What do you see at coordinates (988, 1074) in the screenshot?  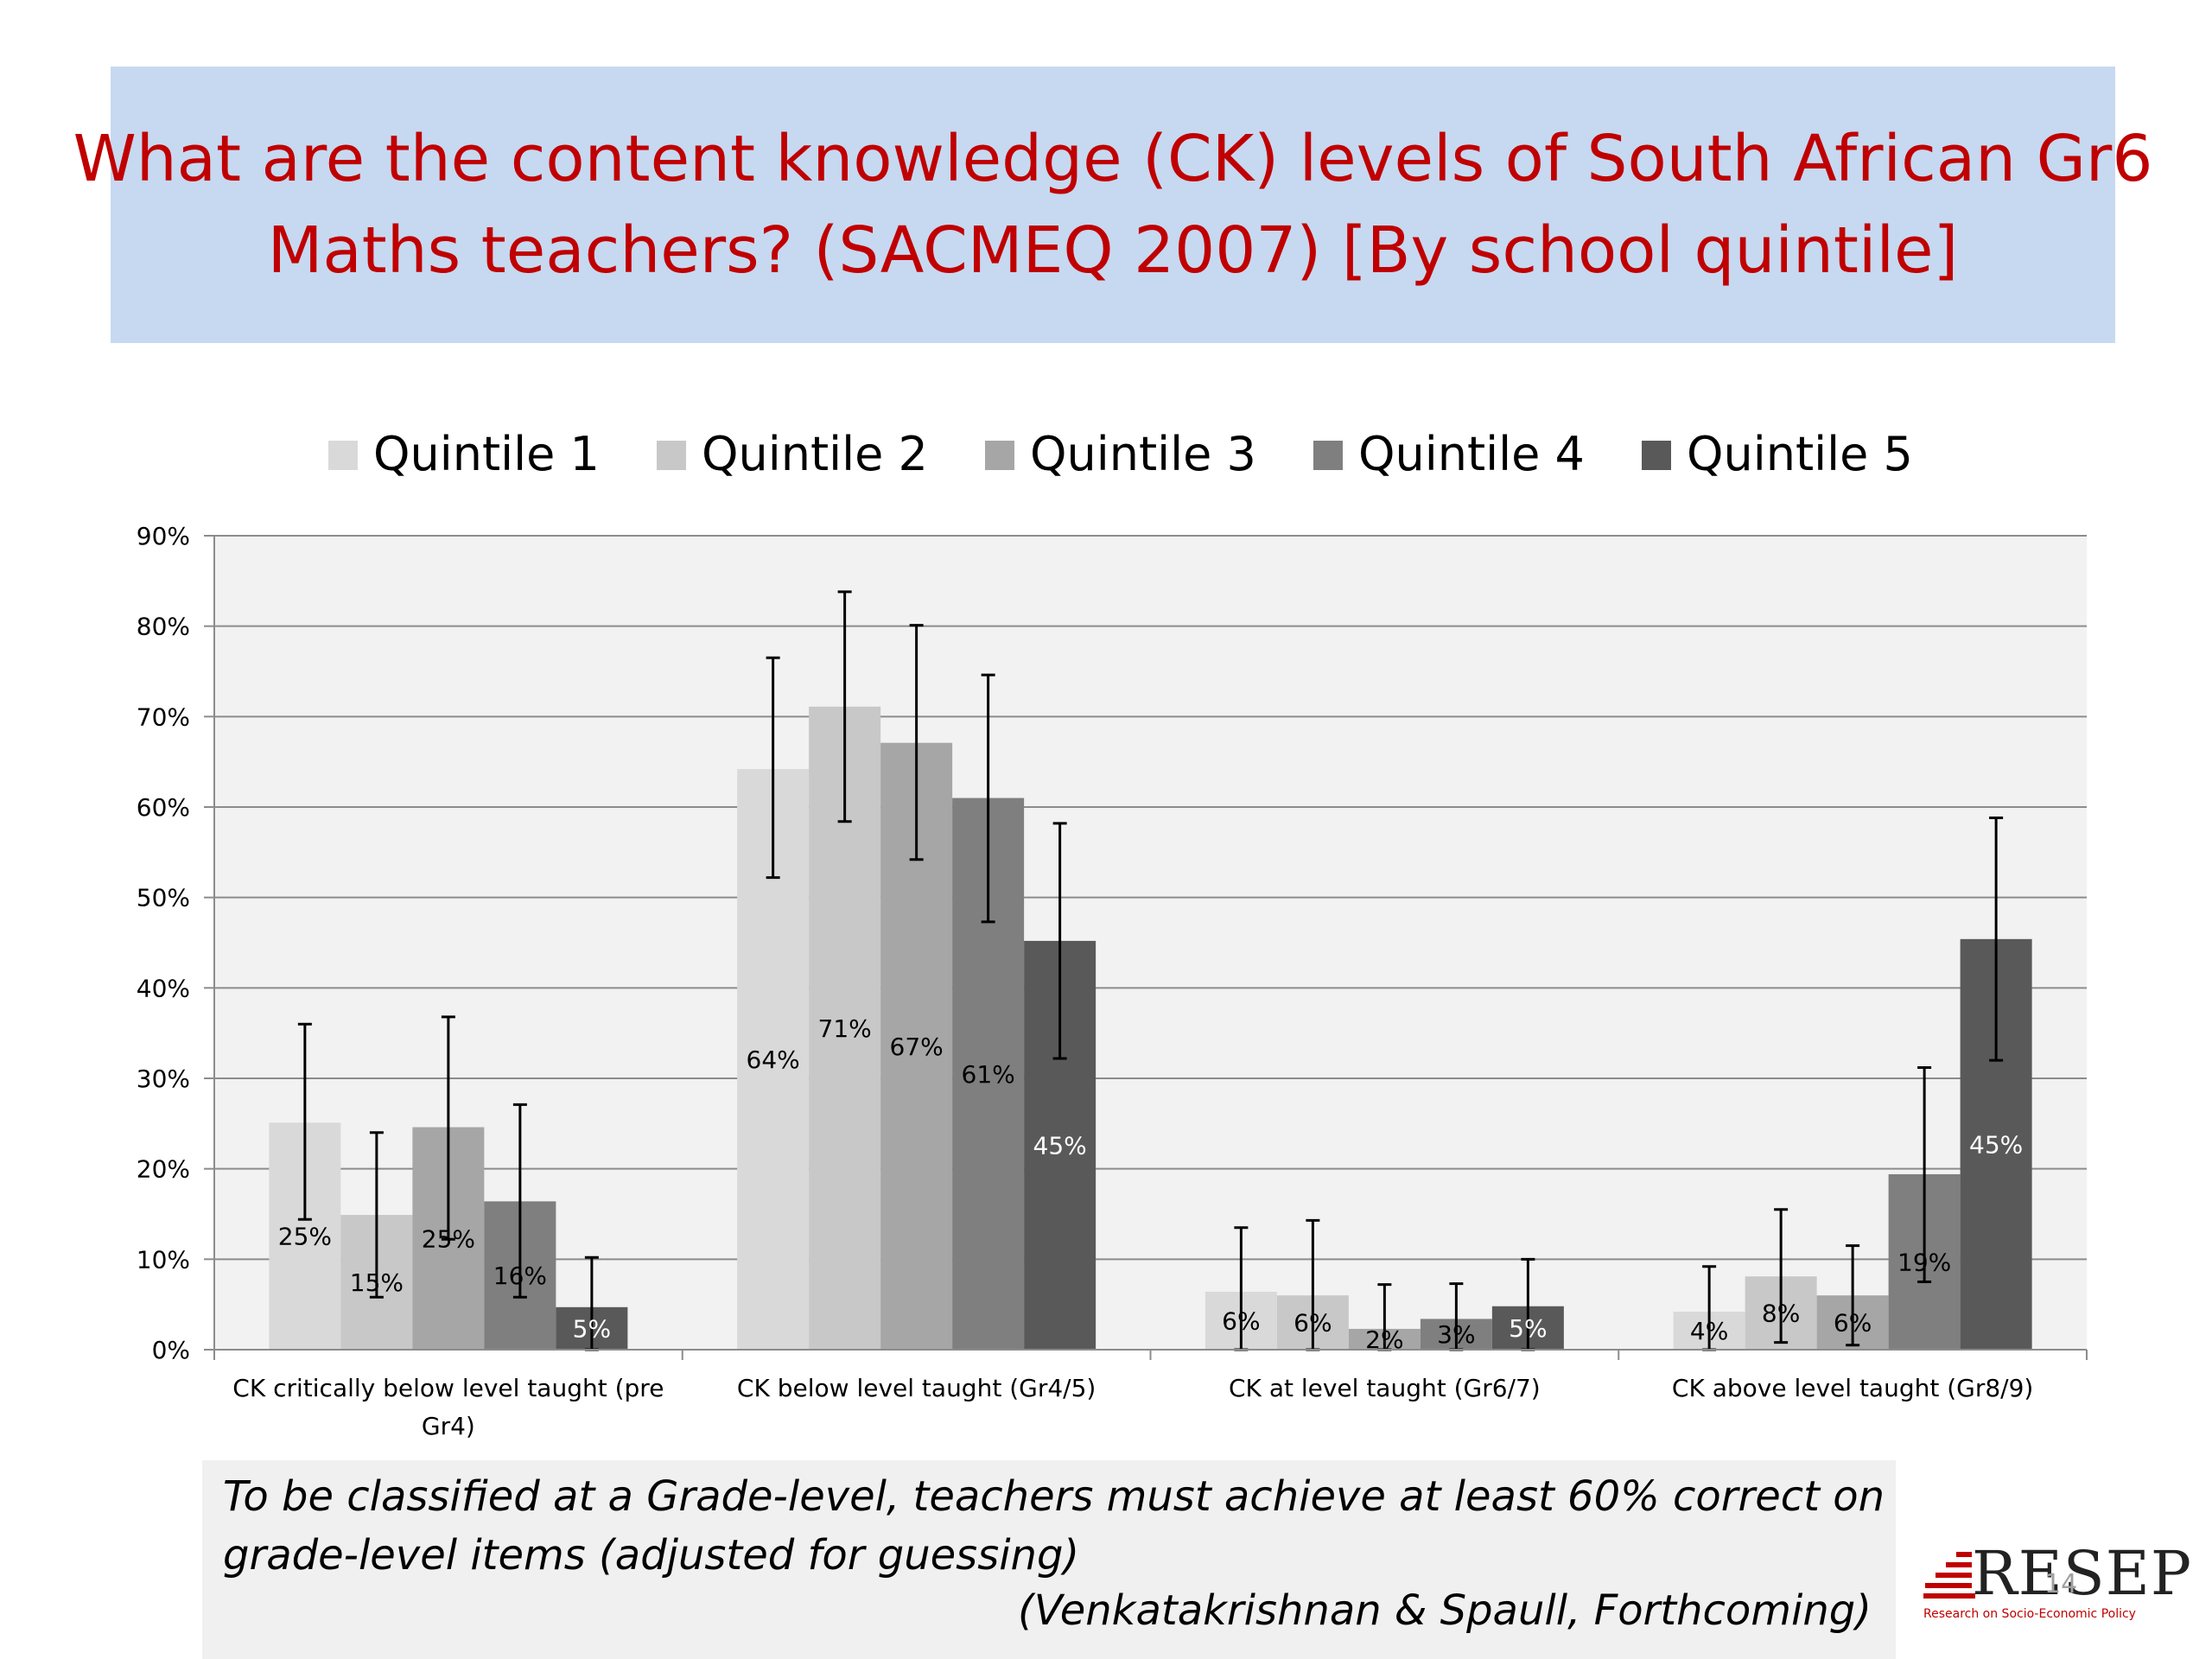 I see `data-label: 61%` at bounding box center [988, 1074].